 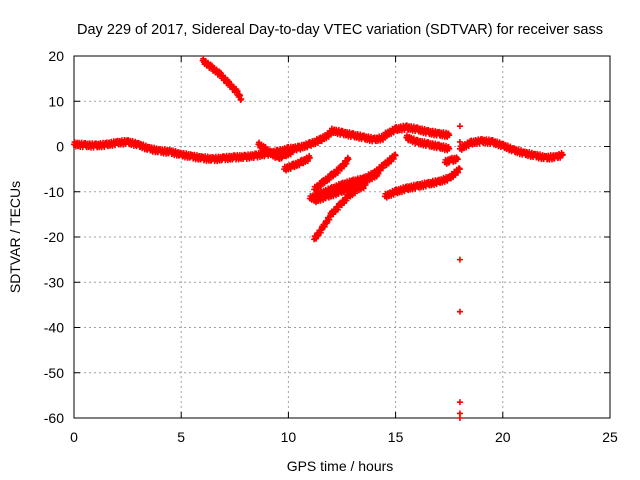 What do you see at coordinates (275, 151) in the screenshot?
I see `series-hump-9h` at bounding box center [275, 151].